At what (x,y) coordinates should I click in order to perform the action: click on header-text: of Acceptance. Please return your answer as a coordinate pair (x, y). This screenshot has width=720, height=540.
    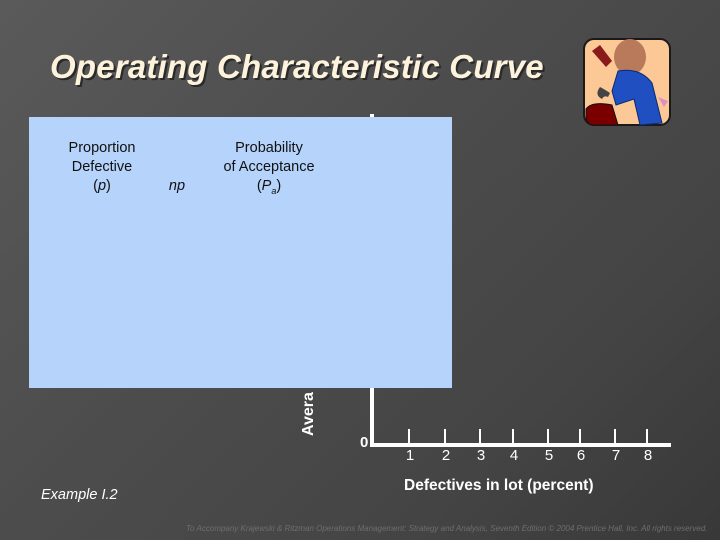
    Looking at the image, I should click on (269, 167).